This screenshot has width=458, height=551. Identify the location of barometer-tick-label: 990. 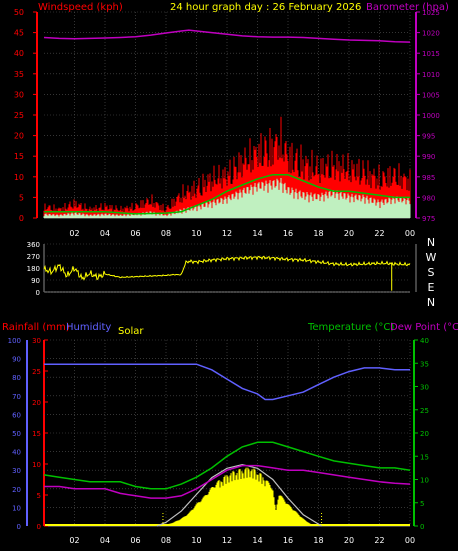
(428, 157).